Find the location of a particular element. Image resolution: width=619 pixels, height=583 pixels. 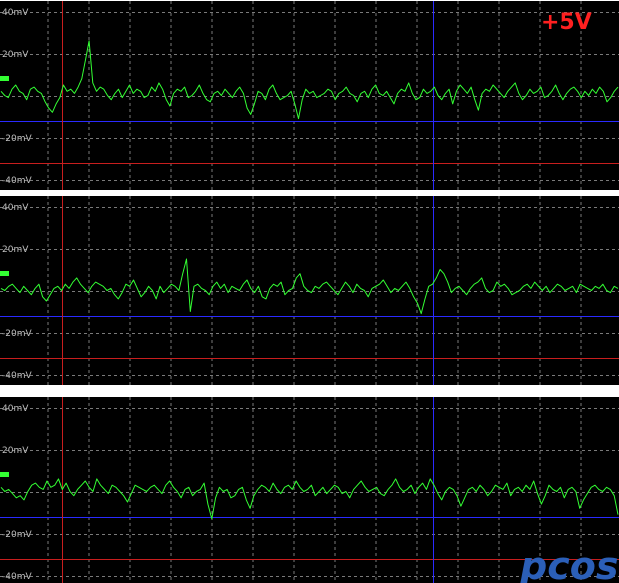

rail-label: +5V is located at coordinates (566, 22).